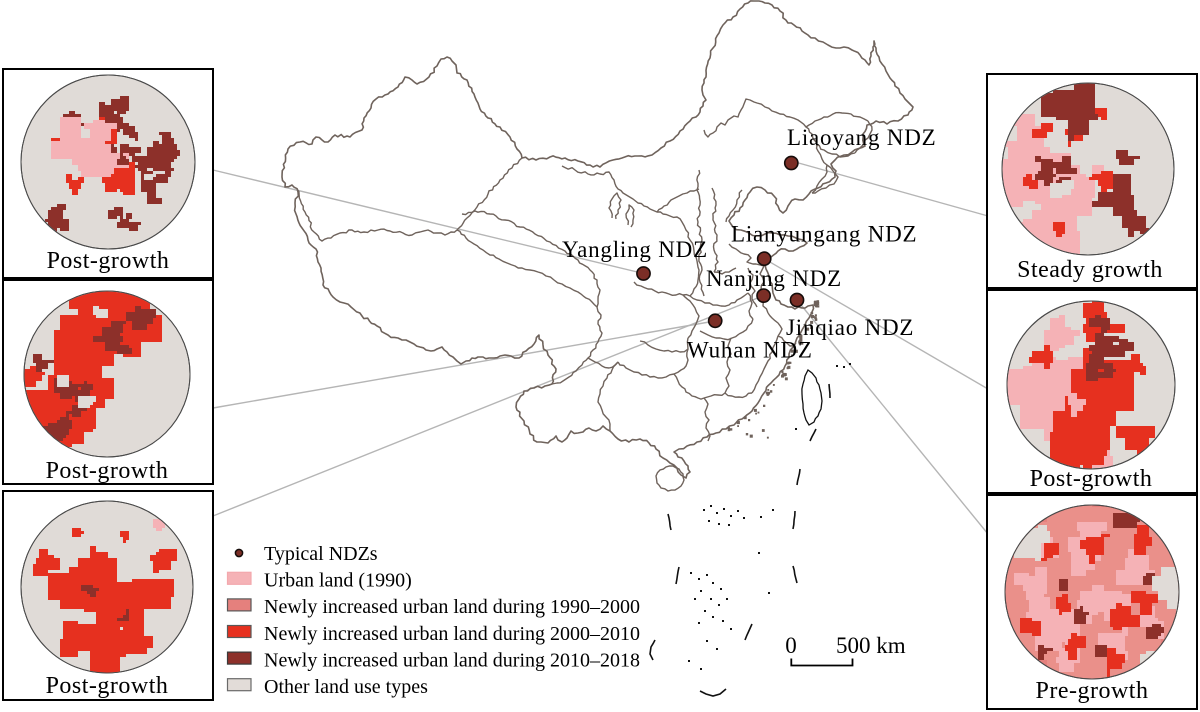  Describe the element at coordinates (791, 645) in the screenshot. I see `svg-text: 0` at that location.